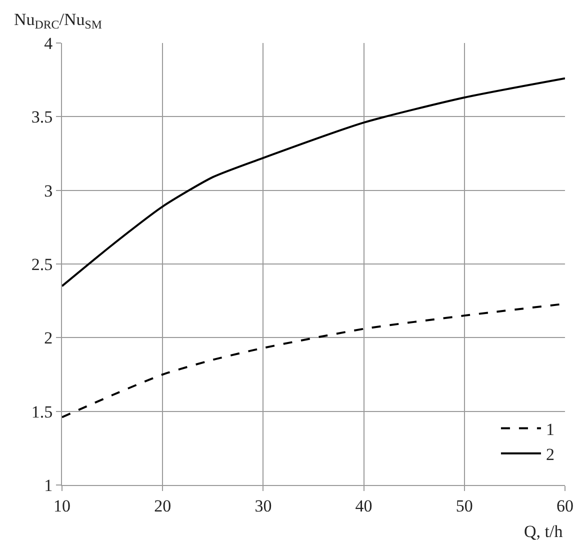 The image size is (581, 540). What do you see at coordinates (49, 43) in the screenshot?
I see `y-tick-label: 4` at bounding box center [49, 43].